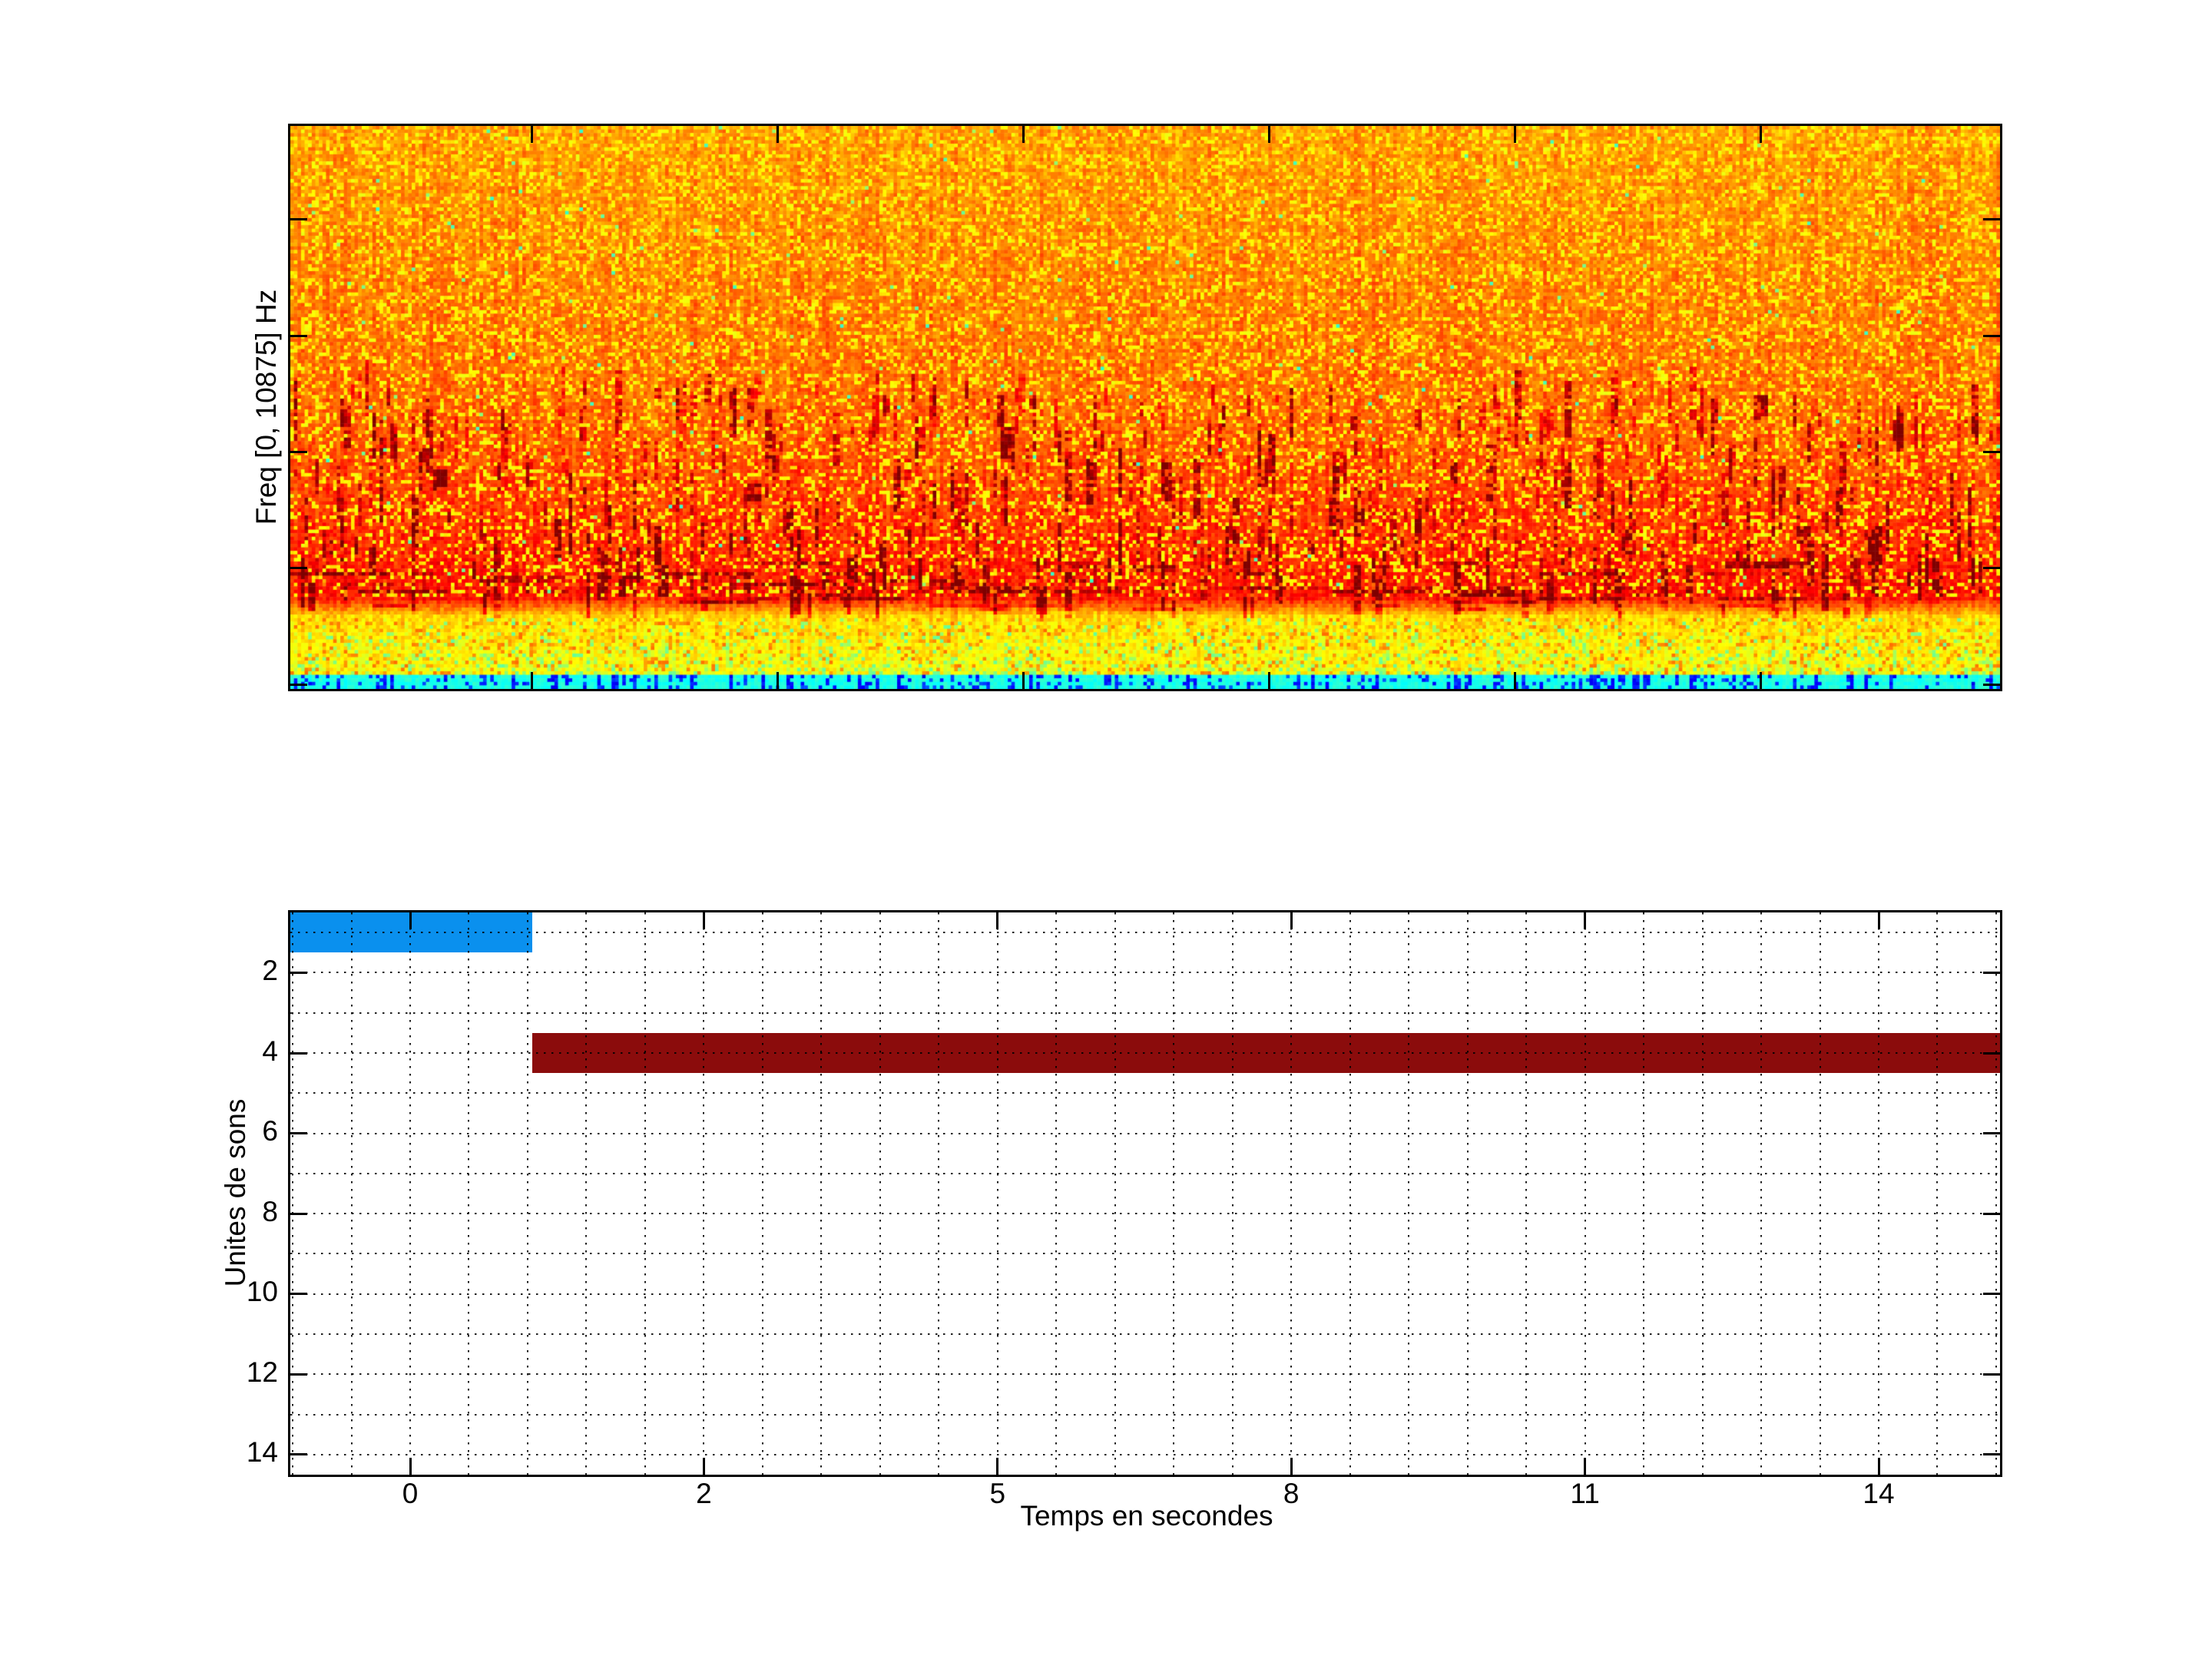 The width and height of the screenshot is (2212, 1659). What do you see at coordinates (1879, 1493) in the screenshot?
I see `x-tick-label: 14` at bounding box center [1879, 1493].